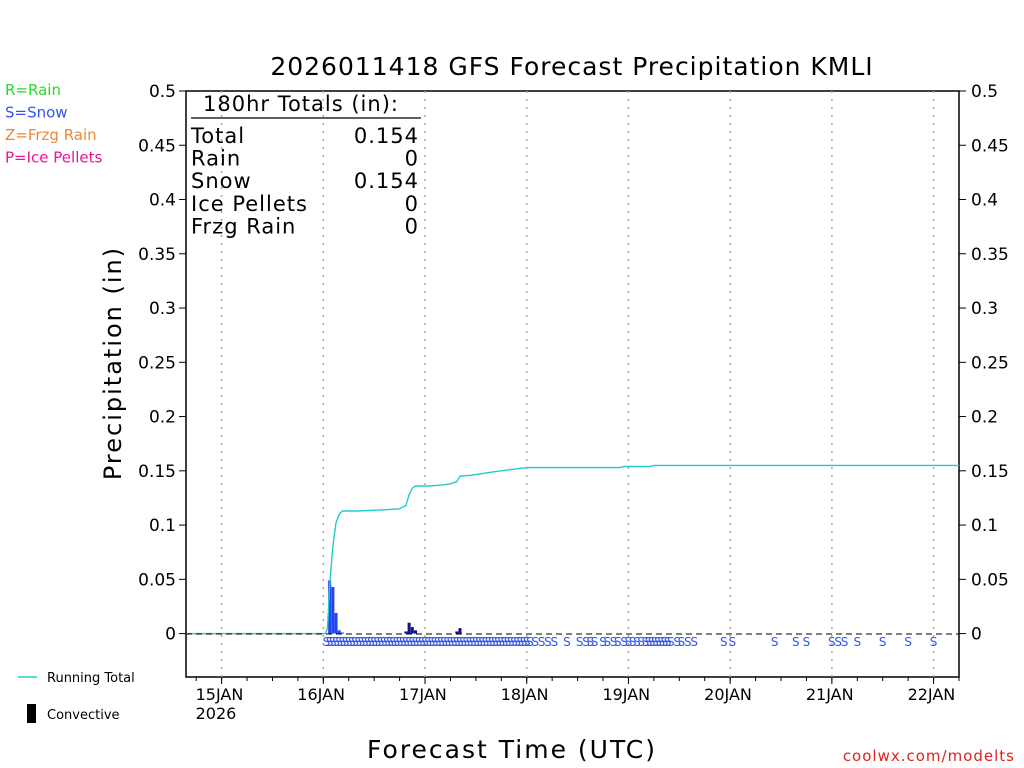 This screenshot has height=768, width=1024. Describe the element at coordinates (170, 635) in the screenshot. I see `y-tick-label-left: 0` at that location.